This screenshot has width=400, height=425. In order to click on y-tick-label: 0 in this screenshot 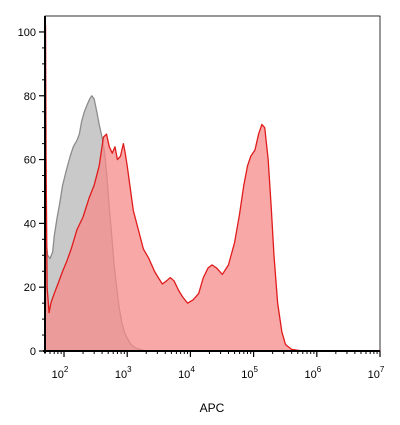, I will do `click(33, 352)`.